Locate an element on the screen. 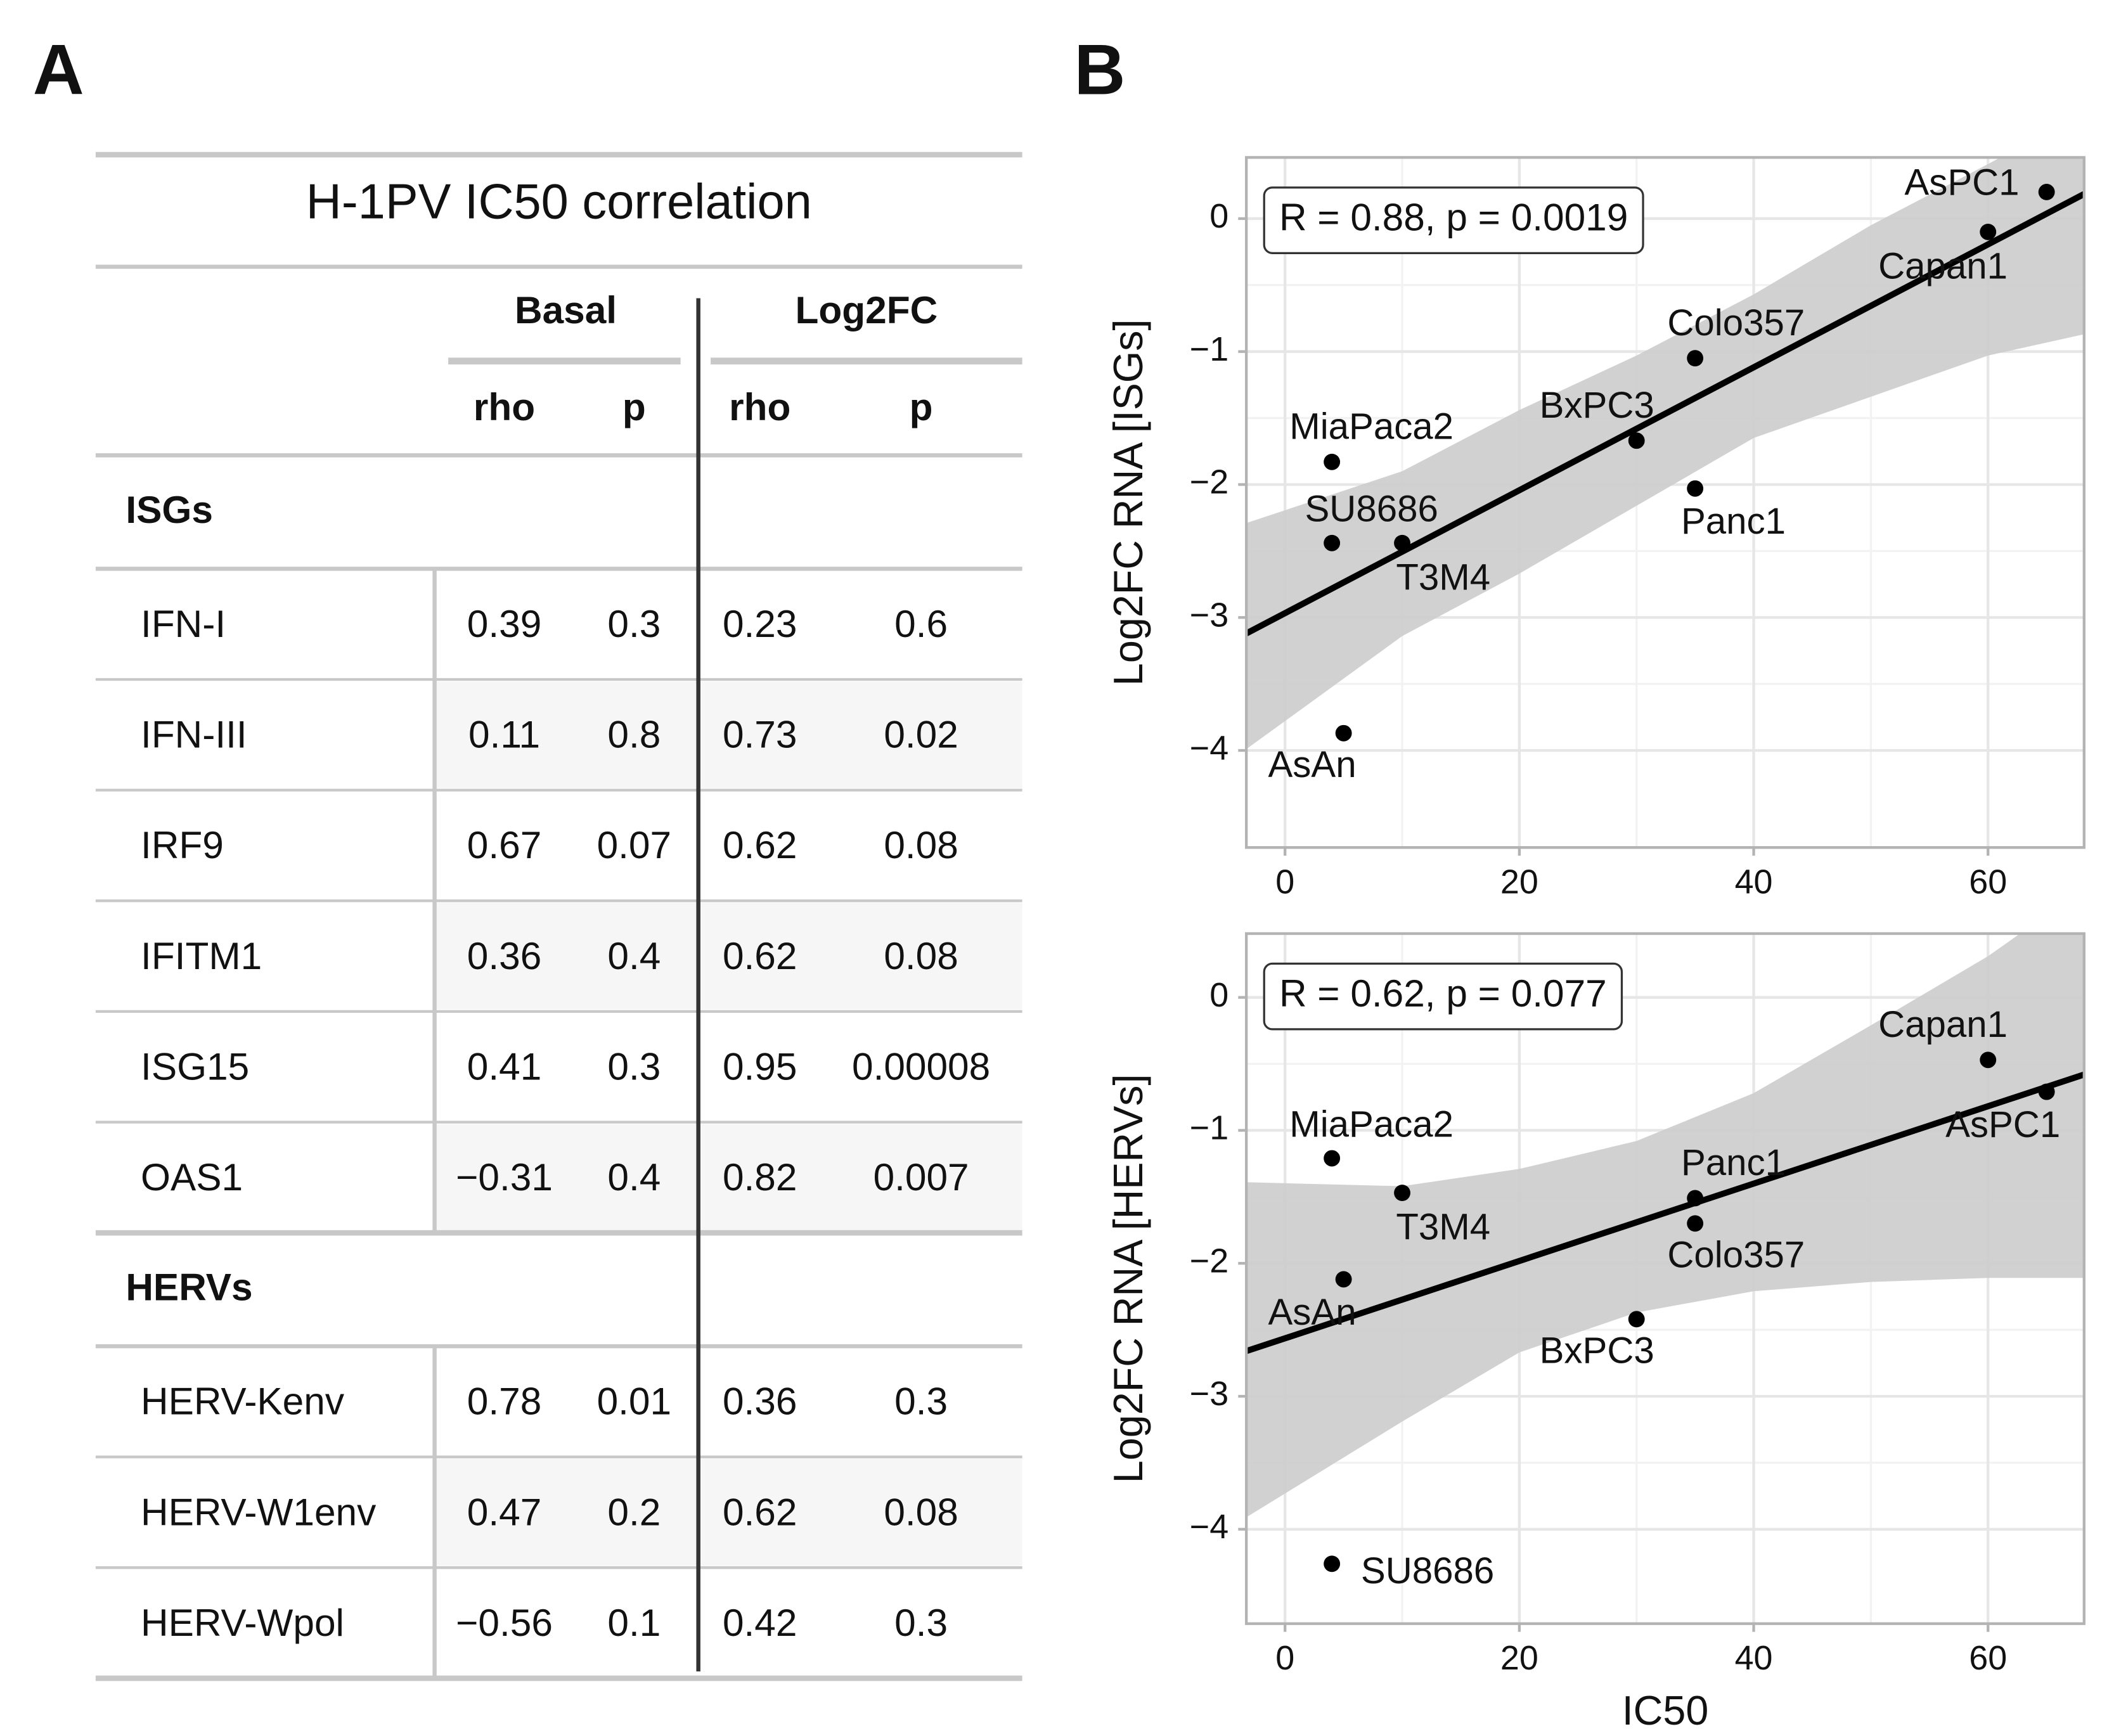  confidence-band is located at coordinates (1665, 1225).